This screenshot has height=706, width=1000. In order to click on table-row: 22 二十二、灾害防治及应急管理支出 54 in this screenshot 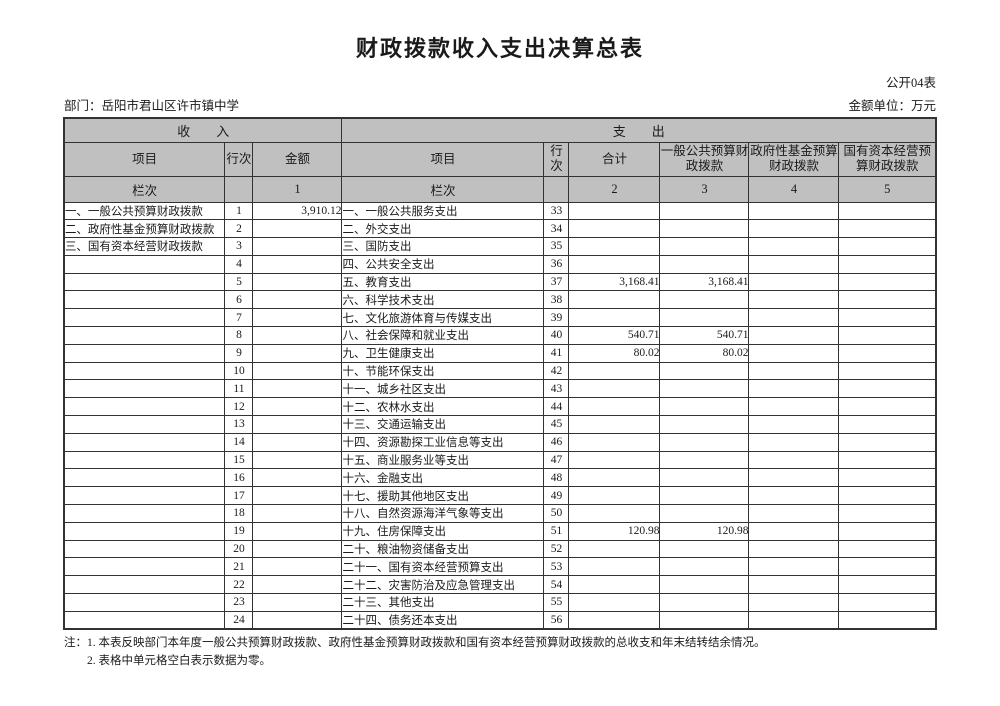, I will do `click(500, 585)`.